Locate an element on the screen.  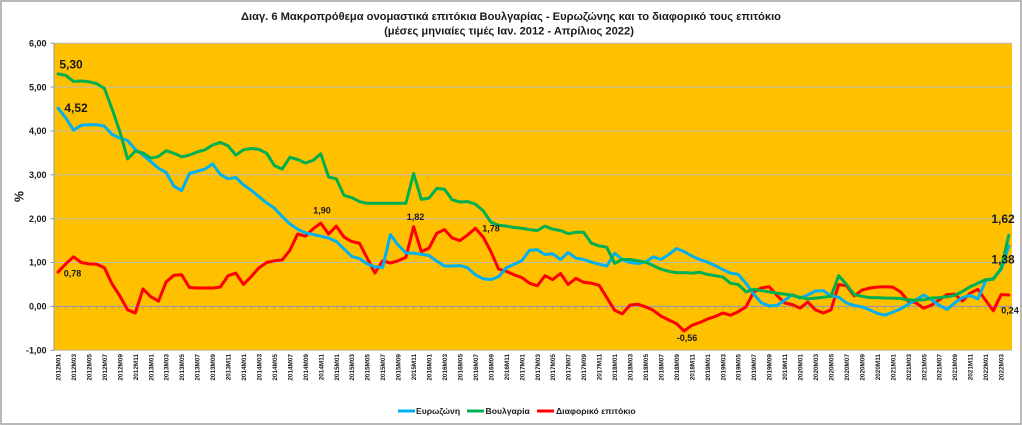
svg-text: 2014M09 is located at coordinates (306, 367).